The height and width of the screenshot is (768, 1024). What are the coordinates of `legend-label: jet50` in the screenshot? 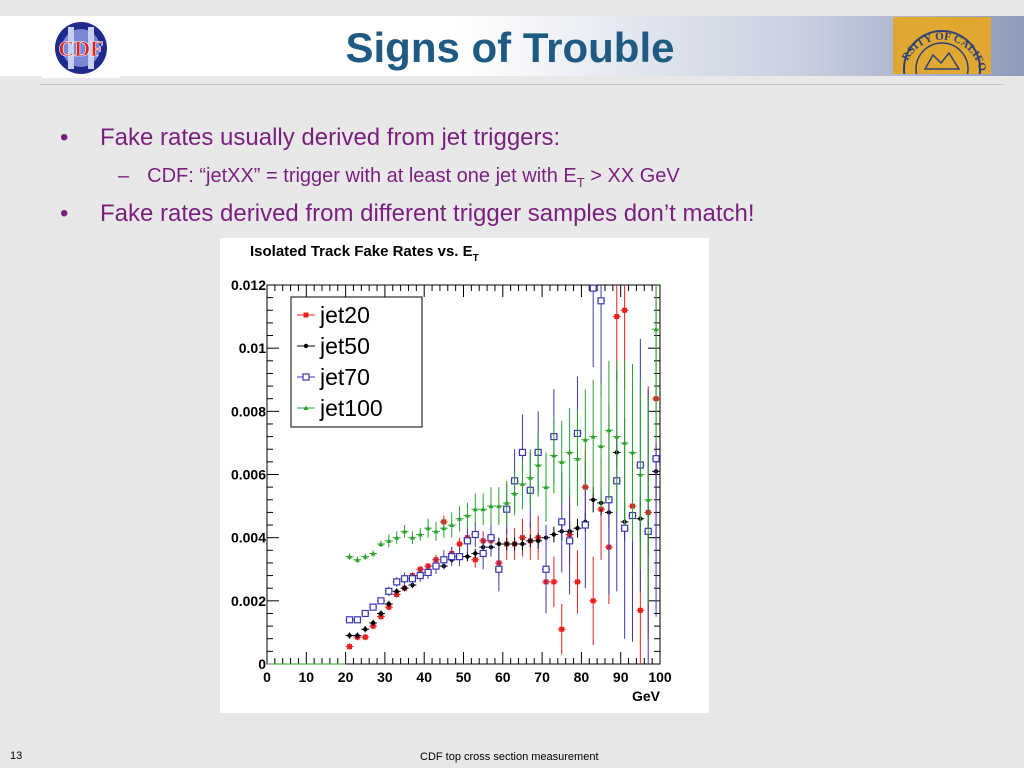 It's located at (344, 346).